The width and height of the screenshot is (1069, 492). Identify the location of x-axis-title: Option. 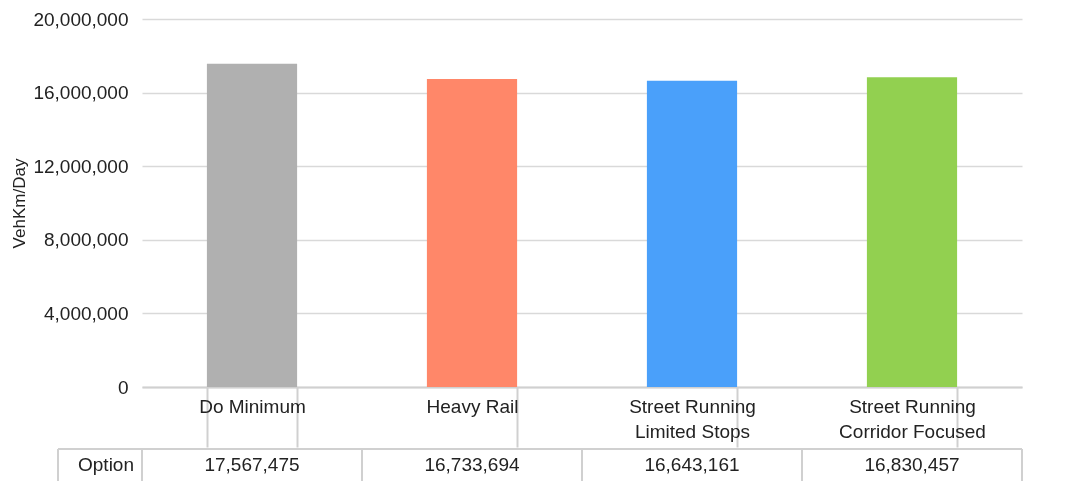
(106, 464).